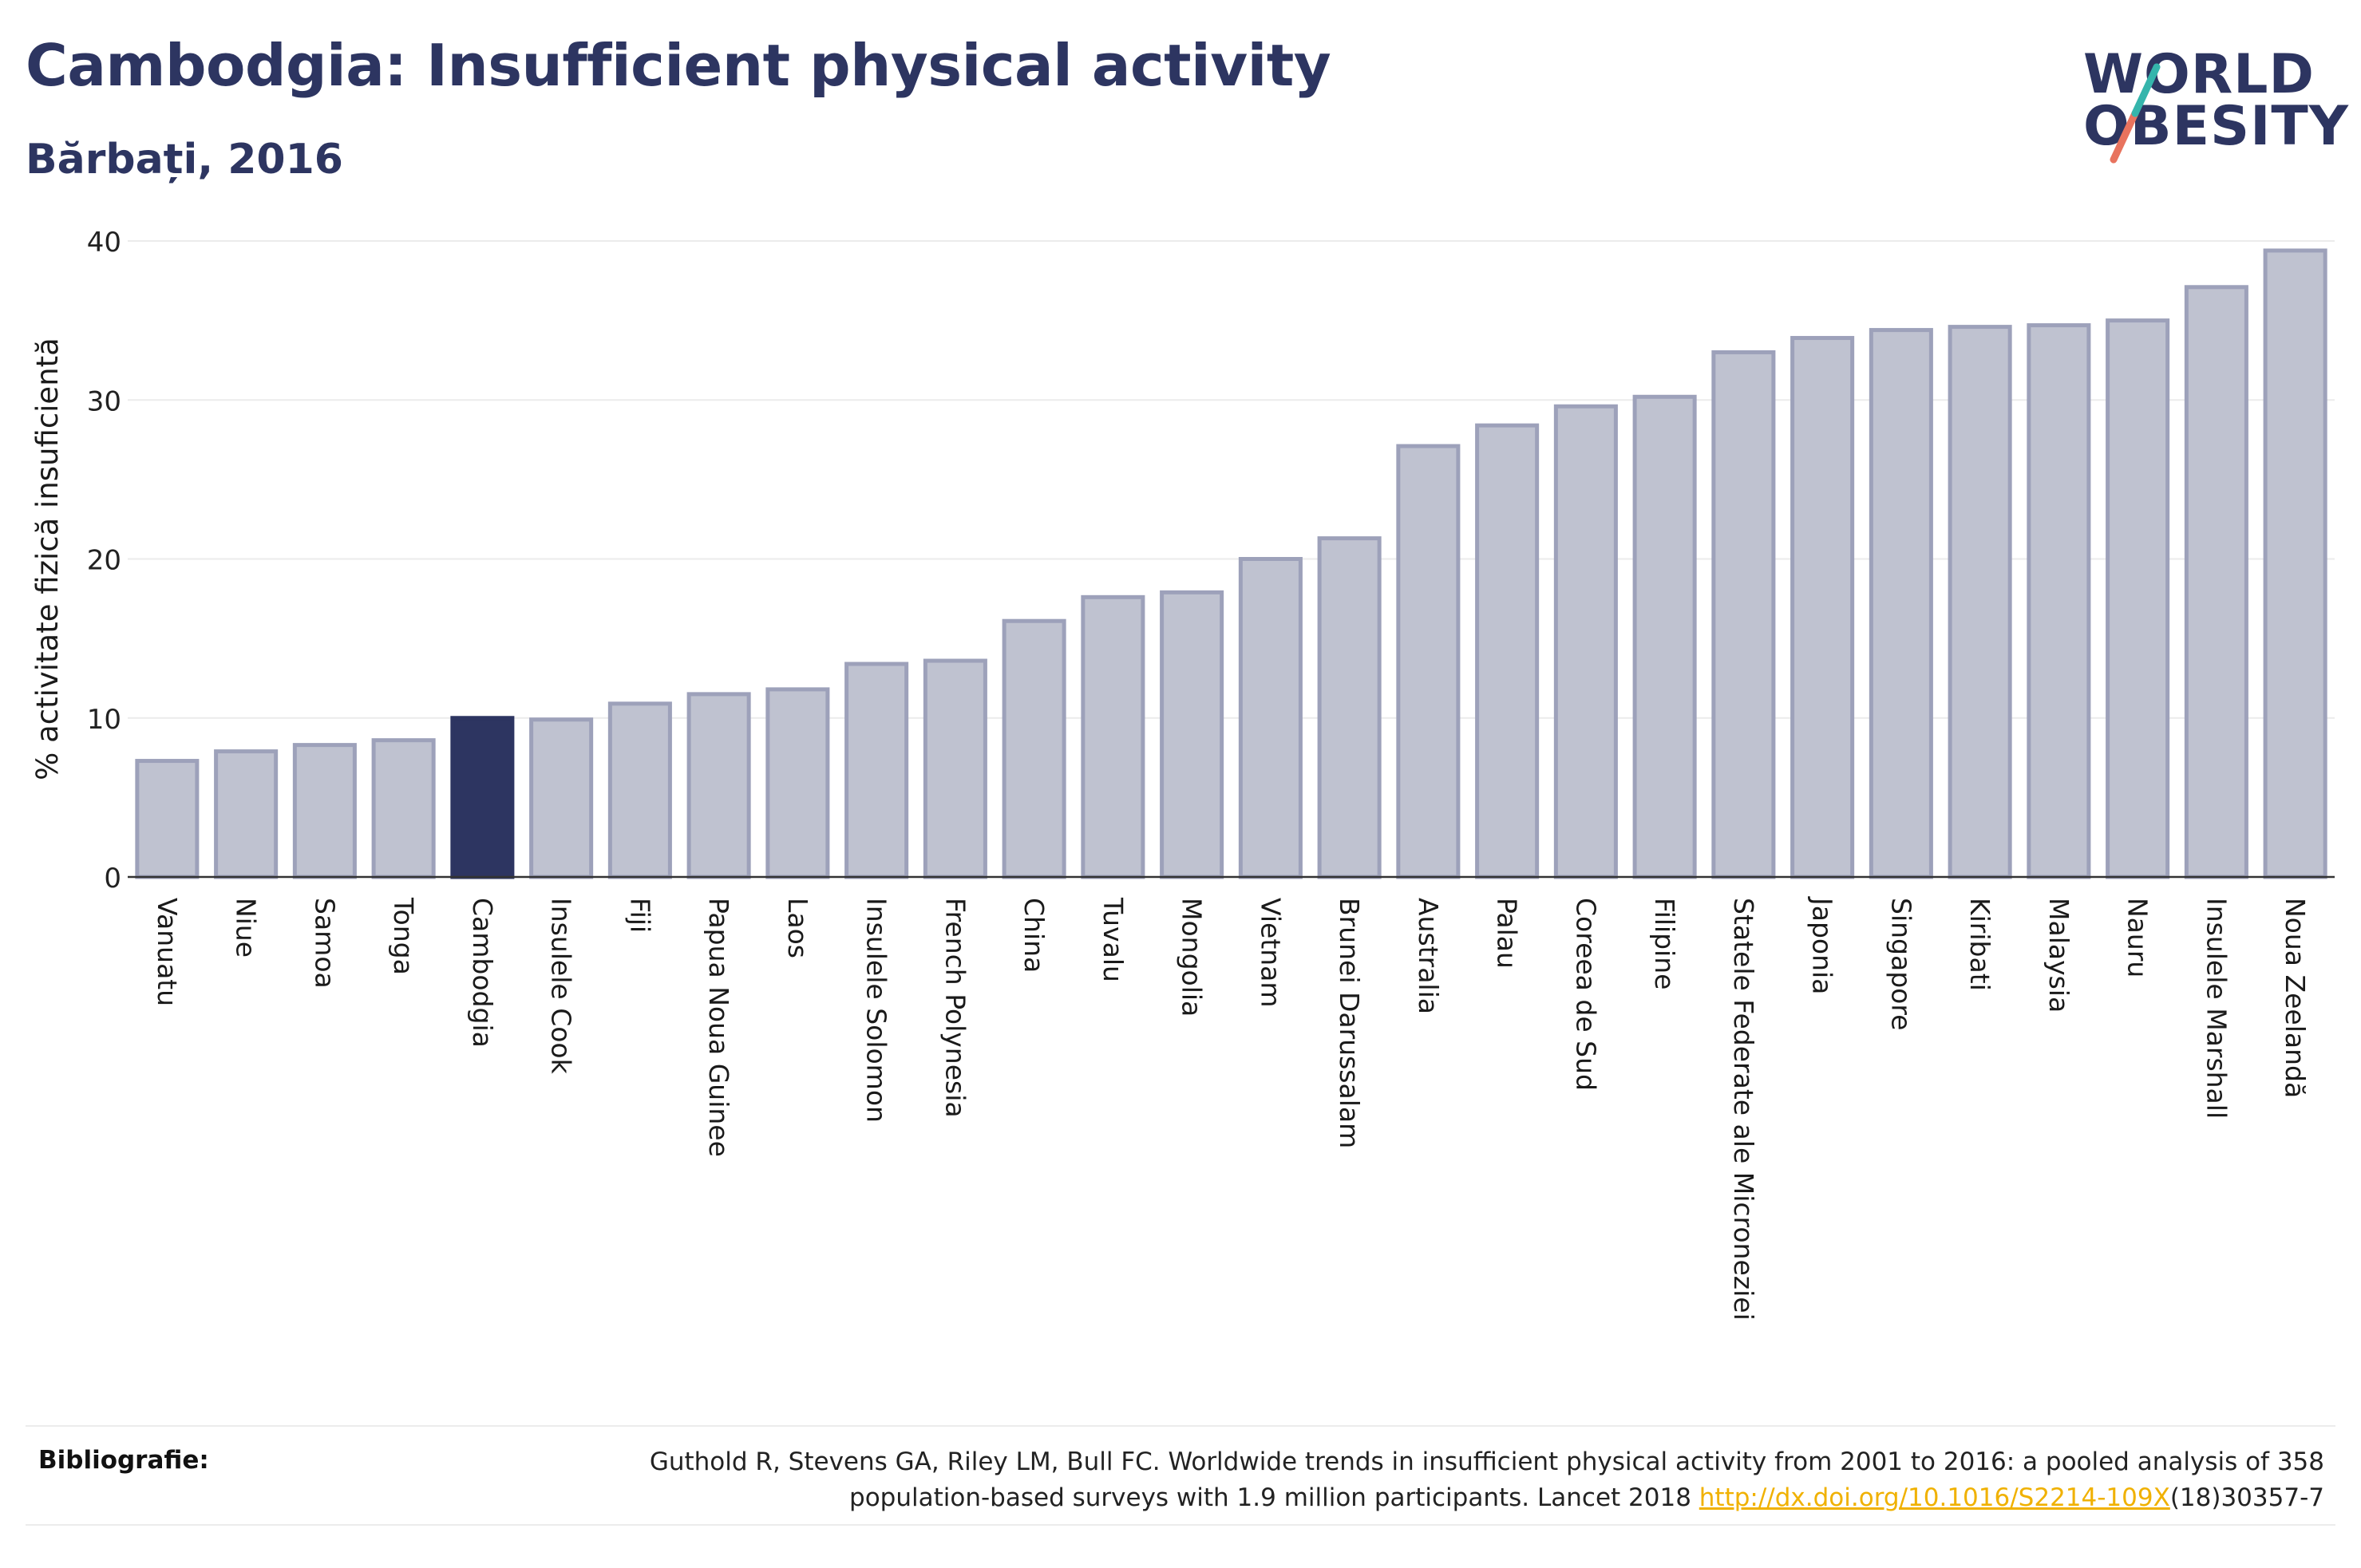  I want to click on x-tick-label: China, so click(1034, 935).